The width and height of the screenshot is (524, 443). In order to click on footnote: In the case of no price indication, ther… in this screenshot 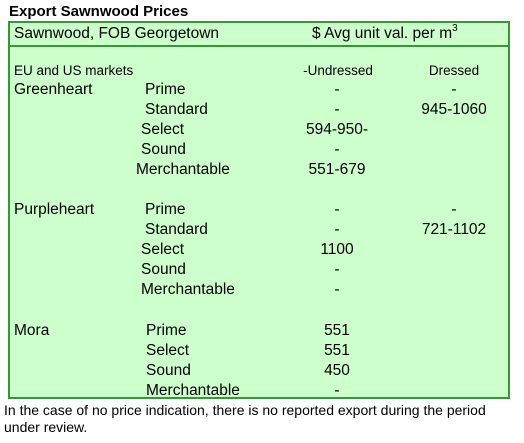, I will do `click(245, 418)`.